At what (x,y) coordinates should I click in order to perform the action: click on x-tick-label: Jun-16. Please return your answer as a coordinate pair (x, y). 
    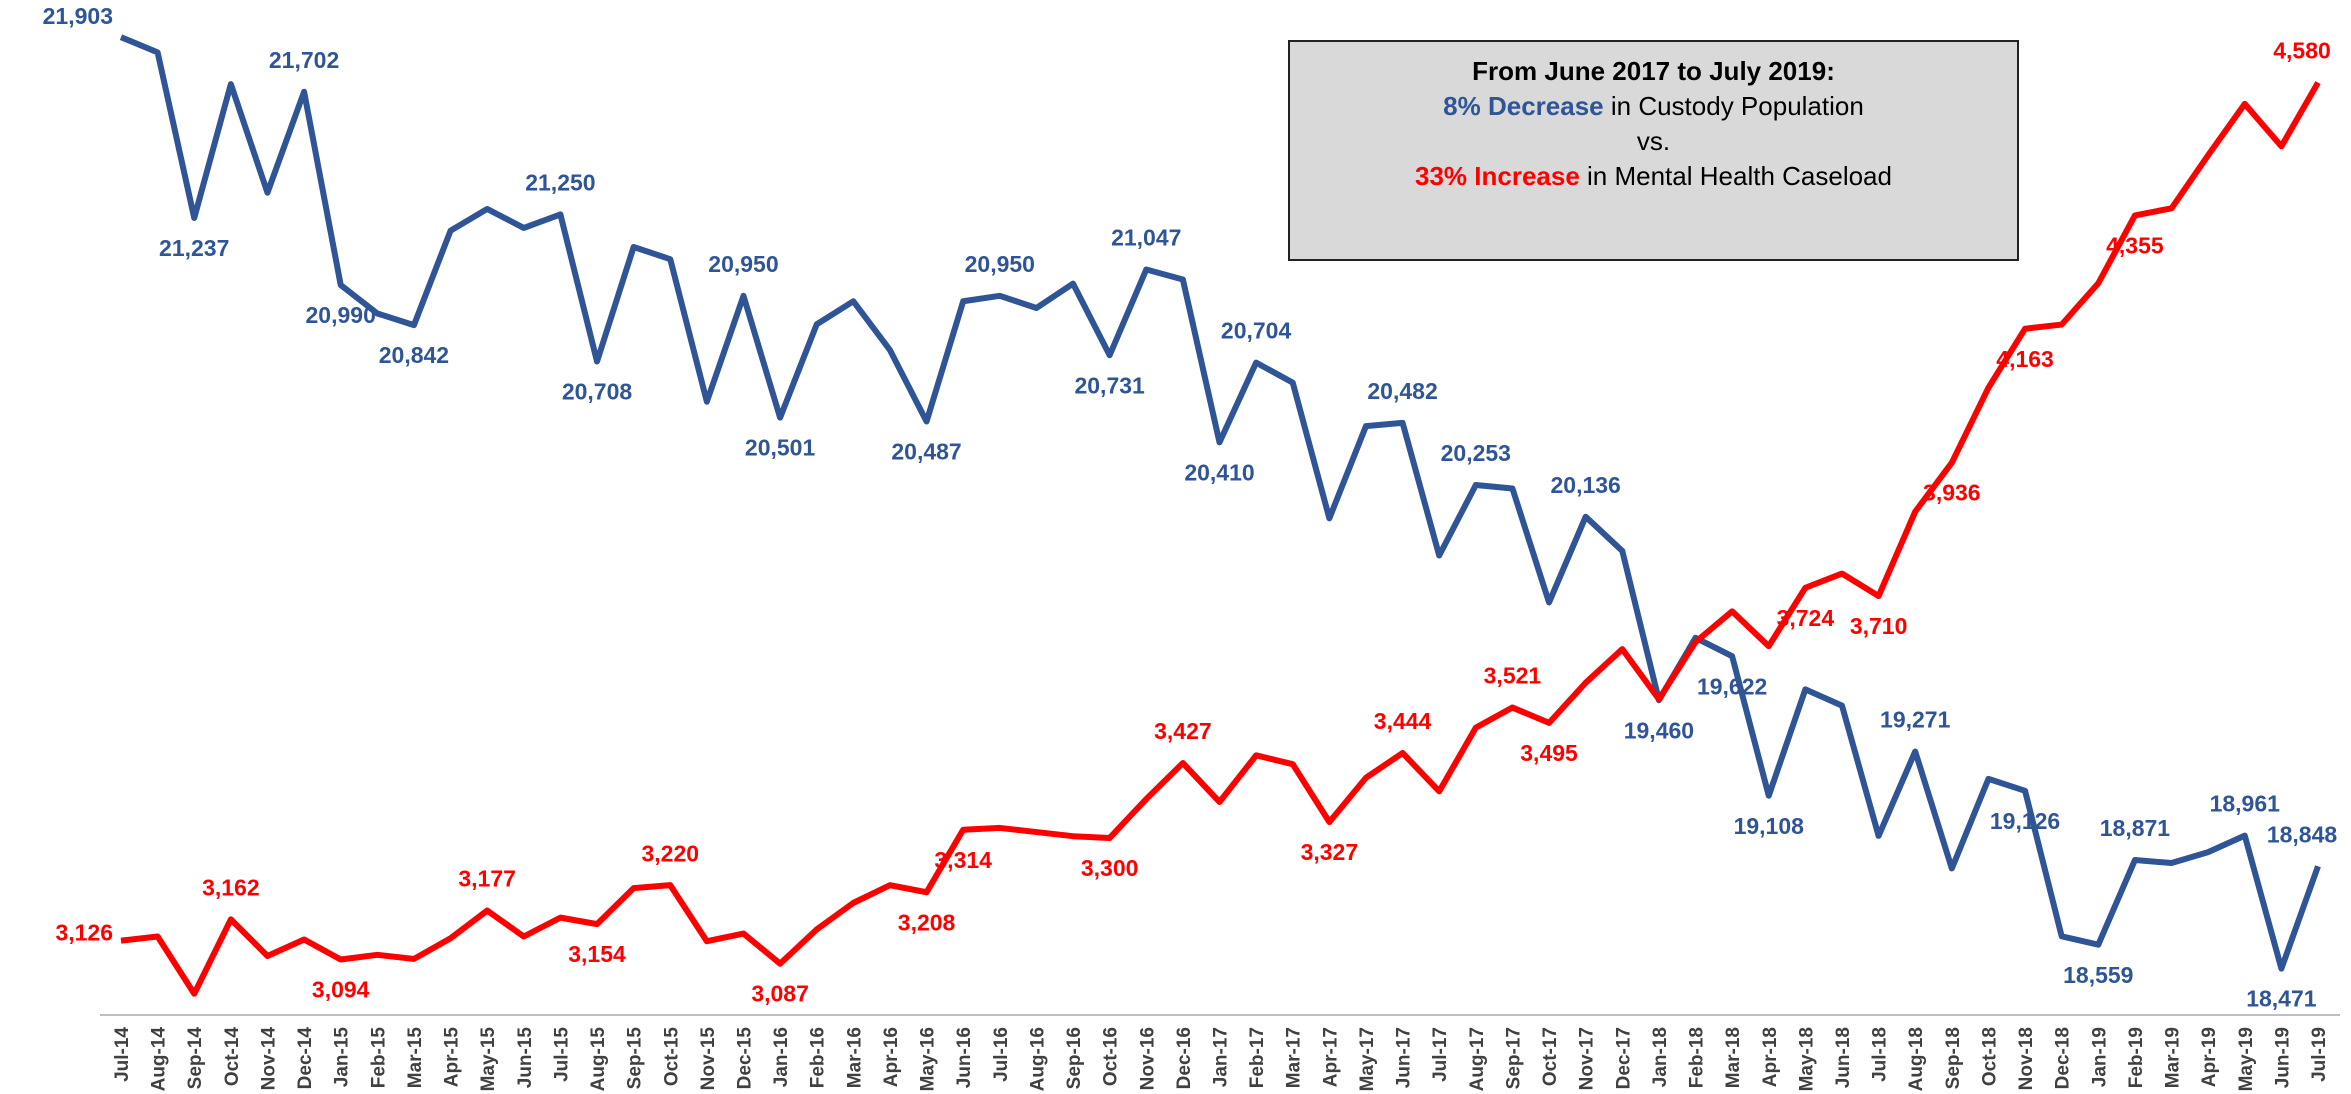
    Looking at the image, I should click on (964, 1057).